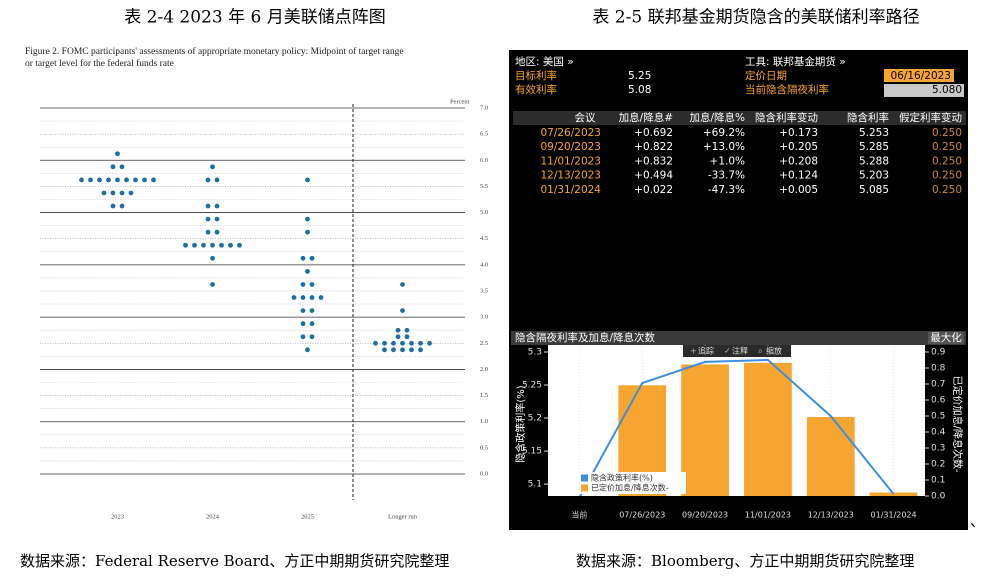 The height and width of the screenshot is (581, 984). I want to click on y-tick-label: 3.0, so click(484, 317).